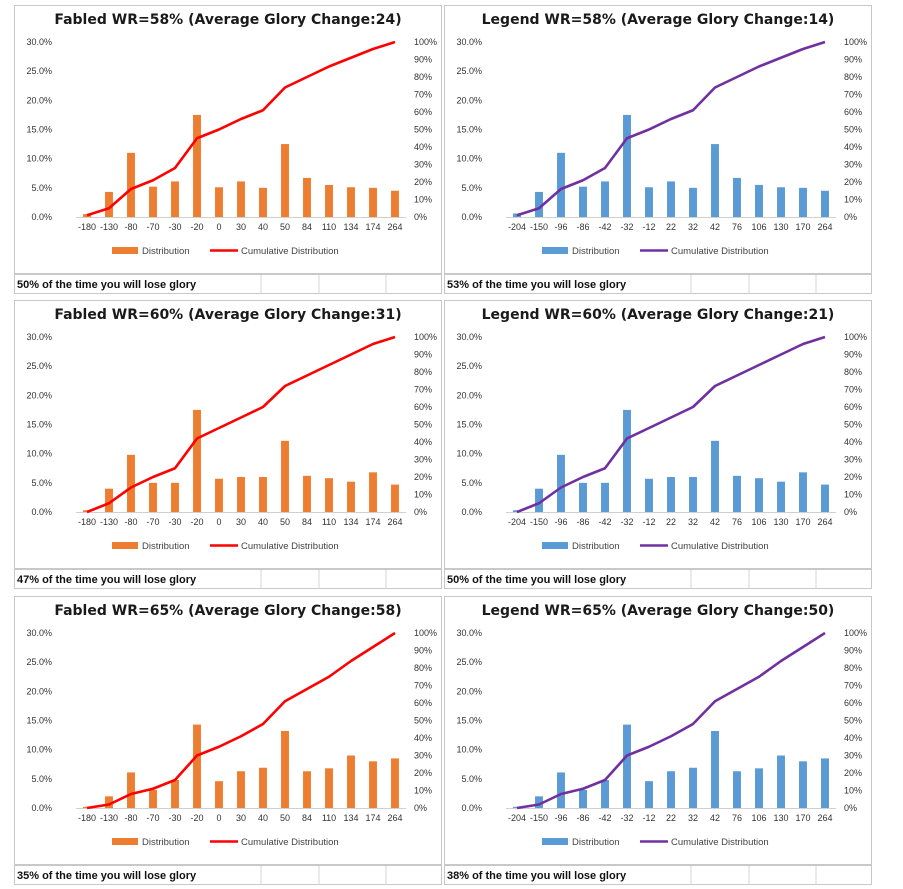 The width and height of the screenshot is (903, 889). Describe the element at coordinates (87, 818) in the screenshot. I see `x-tick-label: -180` at that location.